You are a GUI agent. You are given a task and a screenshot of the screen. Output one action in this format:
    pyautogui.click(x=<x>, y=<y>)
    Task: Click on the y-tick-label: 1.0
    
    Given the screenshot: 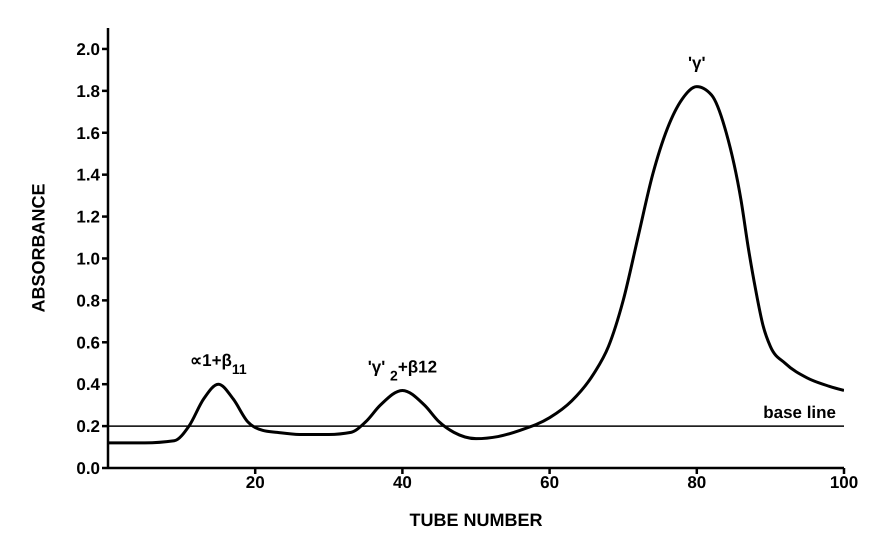 What is the action you would take?
    pyautogui.click(x=88, y=259)
    